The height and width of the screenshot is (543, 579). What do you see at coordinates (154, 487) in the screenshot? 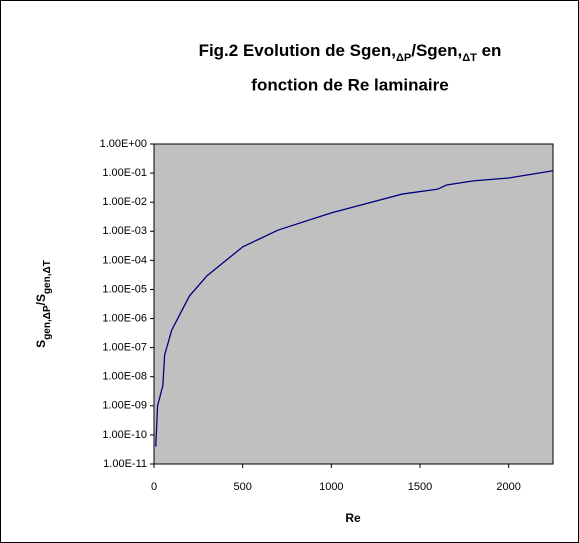
I see `x-tick-label: 0` at bounding box center [154, 487].